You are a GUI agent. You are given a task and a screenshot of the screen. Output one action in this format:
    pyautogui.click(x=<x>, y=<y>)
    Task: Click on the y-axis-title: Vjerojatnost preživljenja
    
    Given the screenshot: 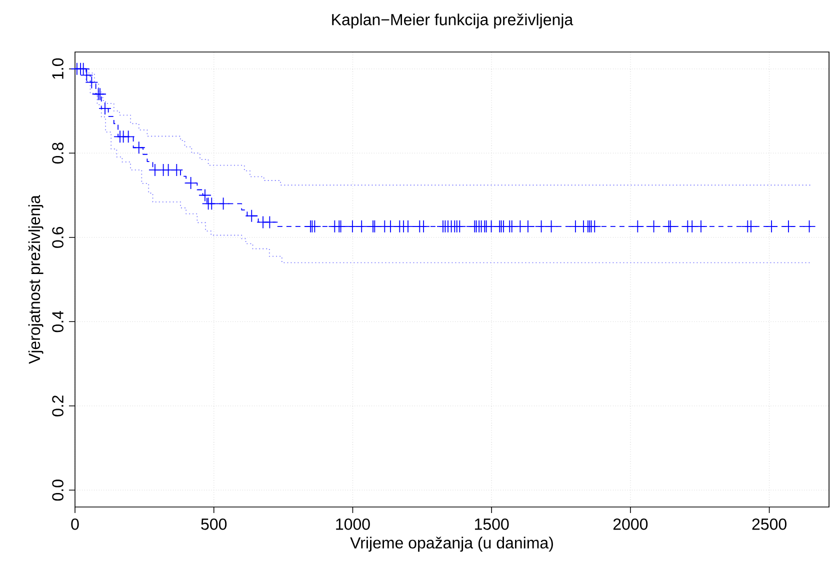 What is the action you would take?
    pyautogui.click(x=36, y=279)
    